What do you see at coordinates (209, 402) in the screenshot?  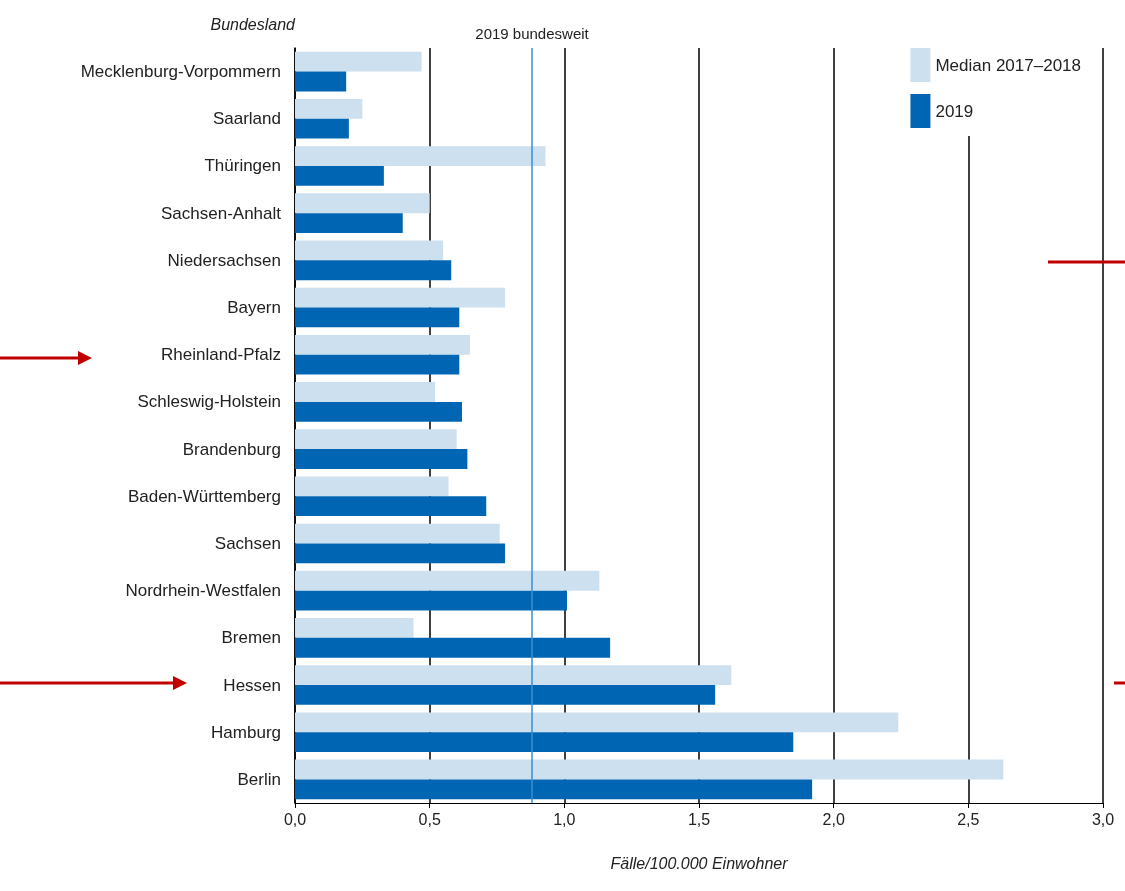 I see `y-tick-label: Schleswig-Holstein` at bounding box center [209, 402].